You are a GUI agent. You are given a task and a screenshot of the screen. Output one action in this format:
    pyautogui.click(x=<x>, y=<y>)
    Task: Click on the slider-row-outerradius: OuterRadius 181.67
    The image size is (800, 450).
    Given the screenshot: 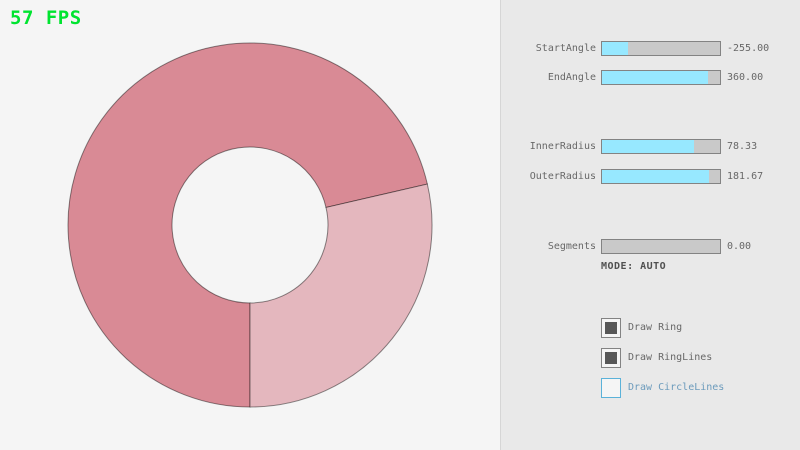 What is the action you would take?
    pyautogui.click(x=650, y=176)
    